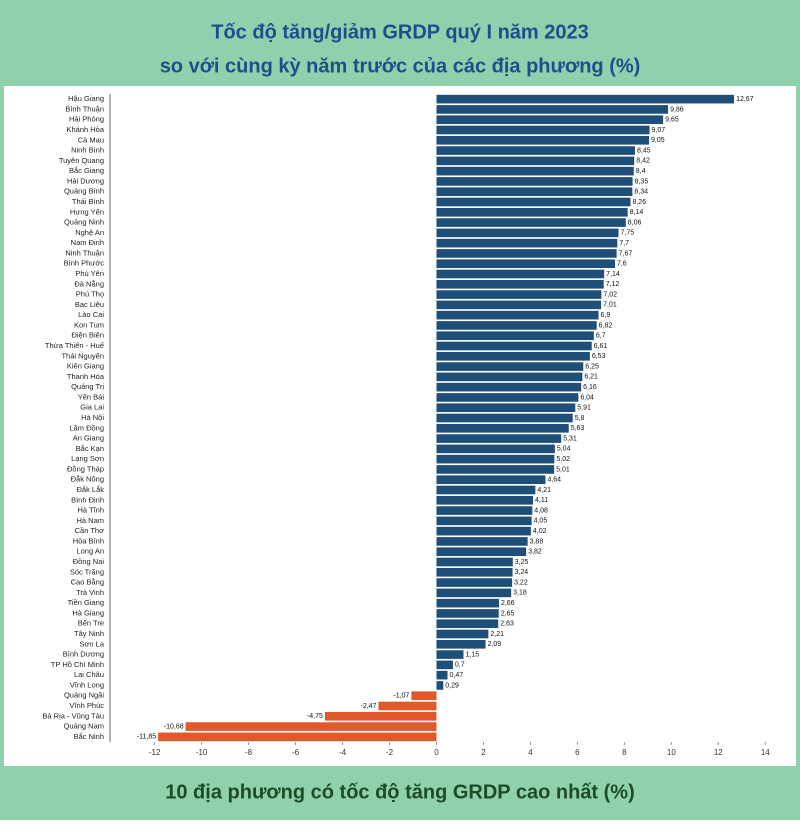 The width and height of the screenshot is (800, 825). Describe the element at coordinates (90, 551) in the screenshot. I see `y-tick-label: Long An` at that location.